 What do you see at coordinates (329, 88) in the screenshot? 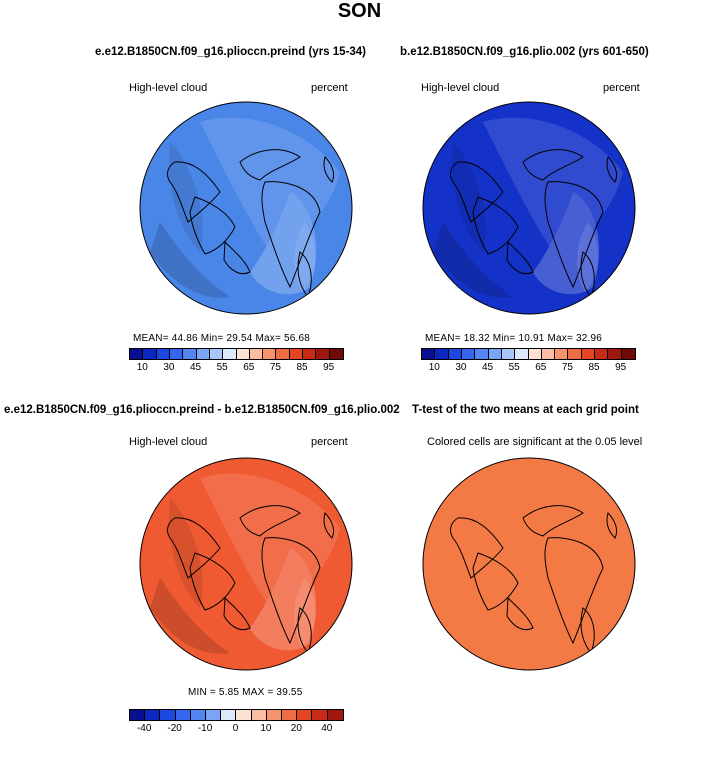
I see `panel1-units-label: percent` at bounding box center [329, 88].